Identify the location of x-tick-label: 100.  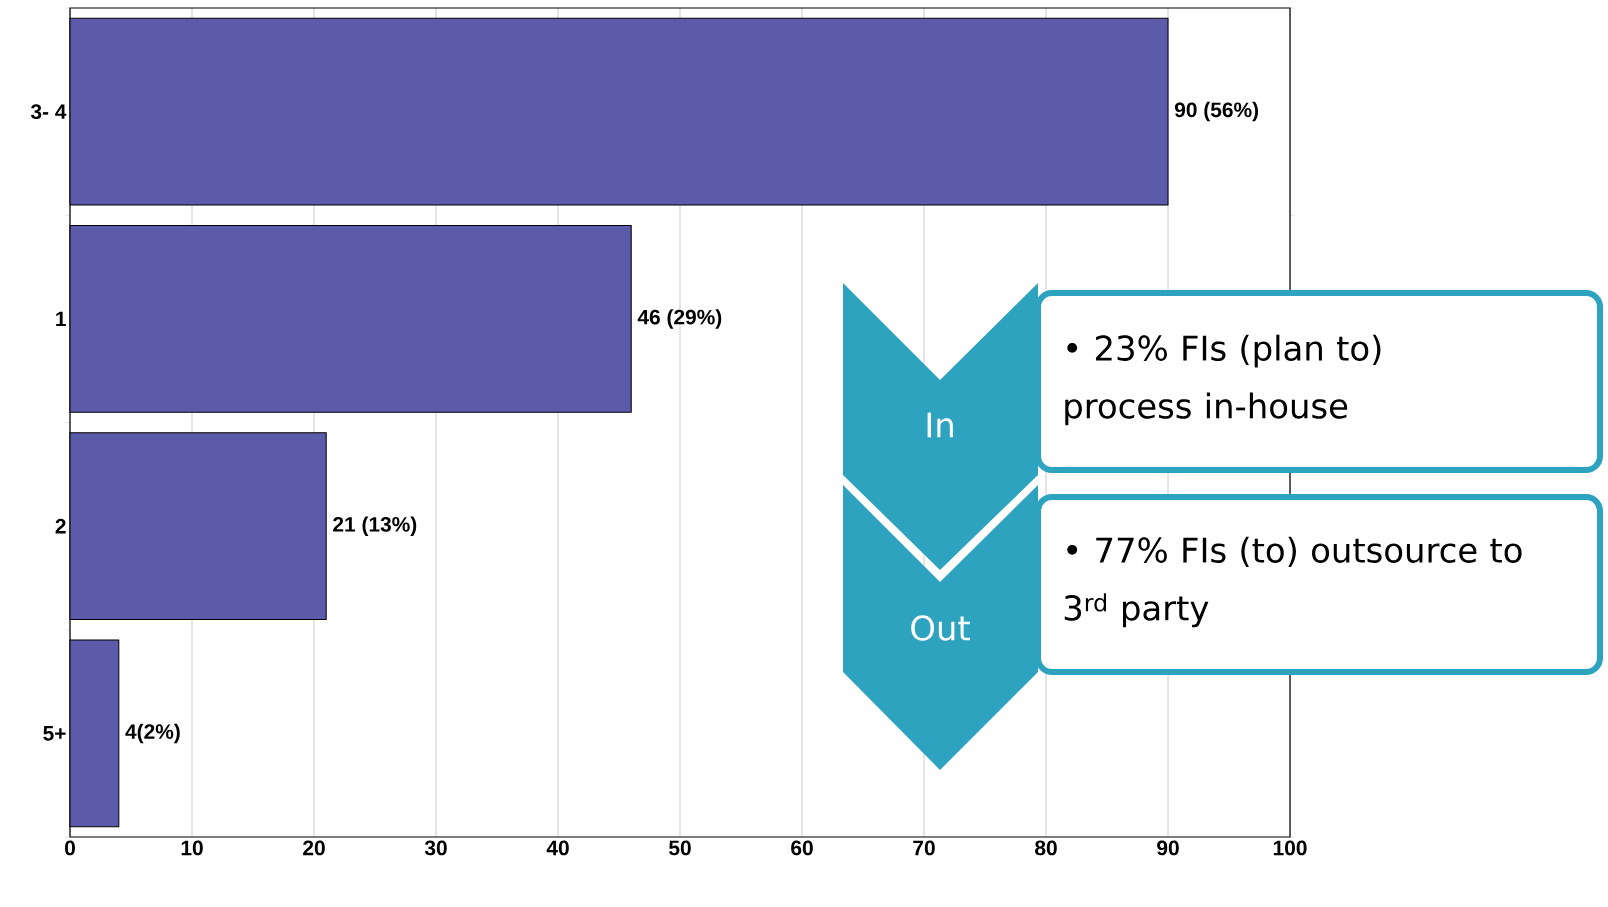
(1290, 848).